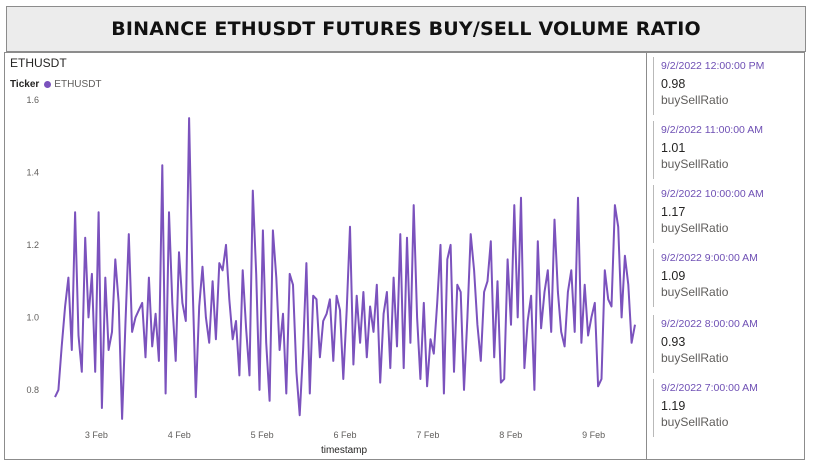 This screenshot has height=468, width=820. I want to click on card-row: 9/2/2022 10:00:00 AM 1.17 buySellRatio, so click(727, 214).